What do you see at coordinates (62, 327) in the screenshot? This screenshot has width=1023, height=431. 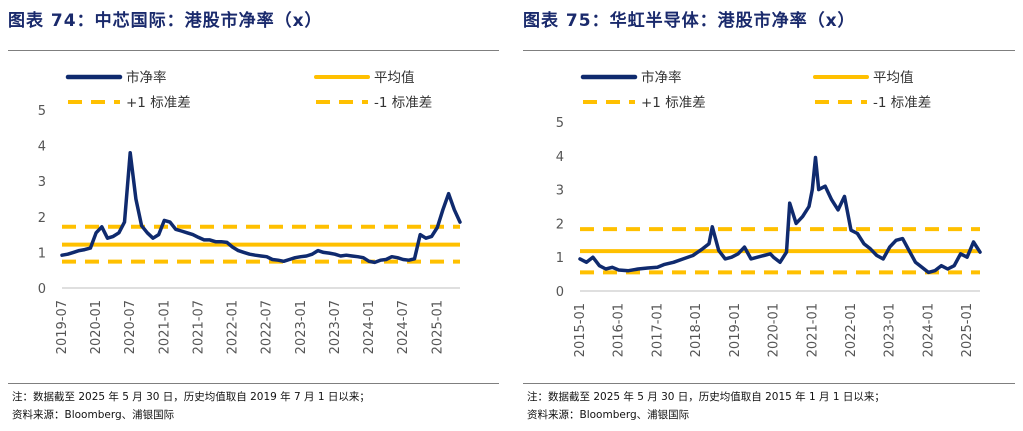 I see `x-tick-label: 2019-07` at bounding box center [62, 327].